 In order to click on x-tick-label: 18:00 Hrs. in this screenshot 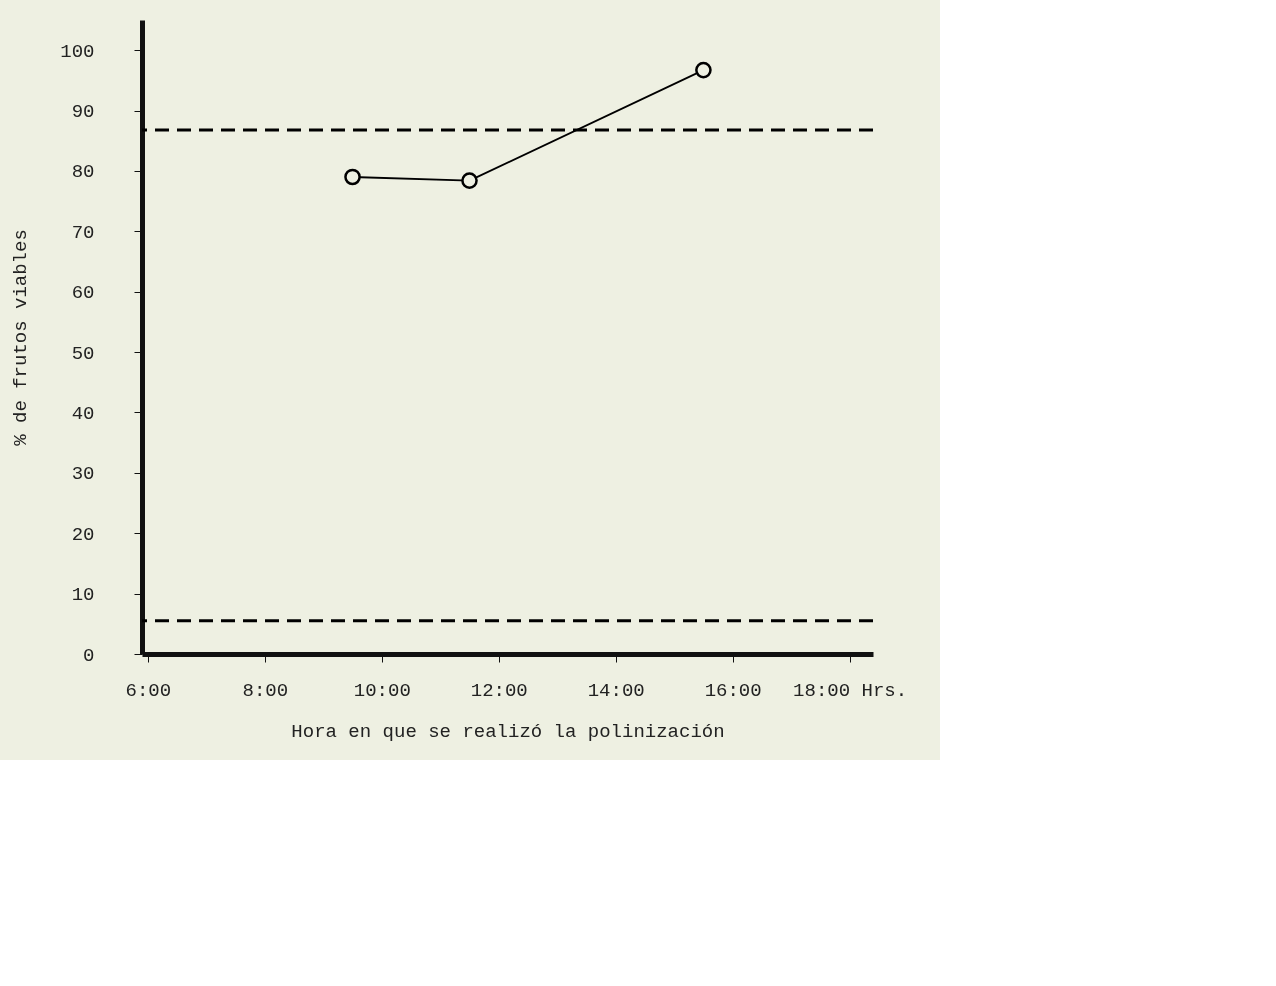, I will do `click(850, 690)`.